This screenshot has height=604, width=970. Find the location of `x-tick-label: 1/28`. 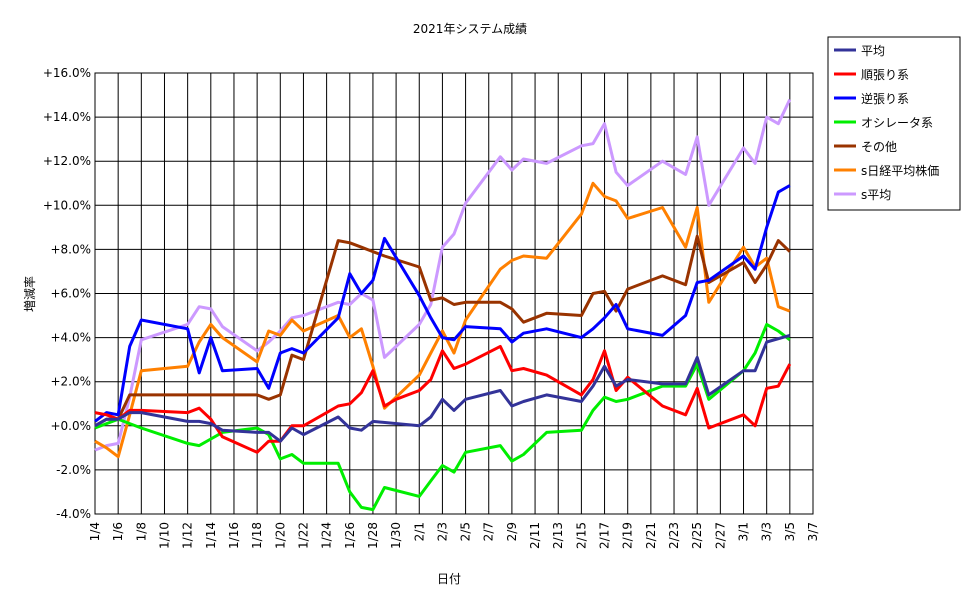

x-tick-label: 1/28 is located at coordinates (373, 535).